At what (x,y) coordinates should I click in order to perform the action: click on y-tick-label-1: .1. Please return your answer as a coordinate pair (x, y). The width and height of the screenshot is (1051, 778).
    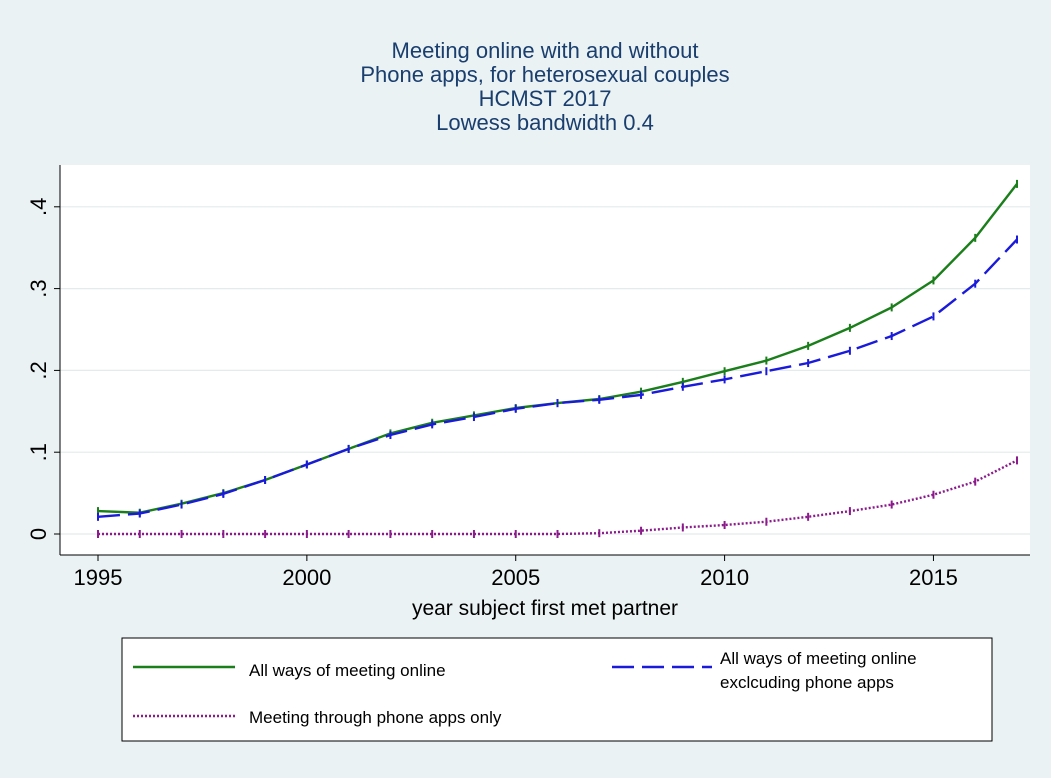
    Looking at the image, I should click on (38, 452).